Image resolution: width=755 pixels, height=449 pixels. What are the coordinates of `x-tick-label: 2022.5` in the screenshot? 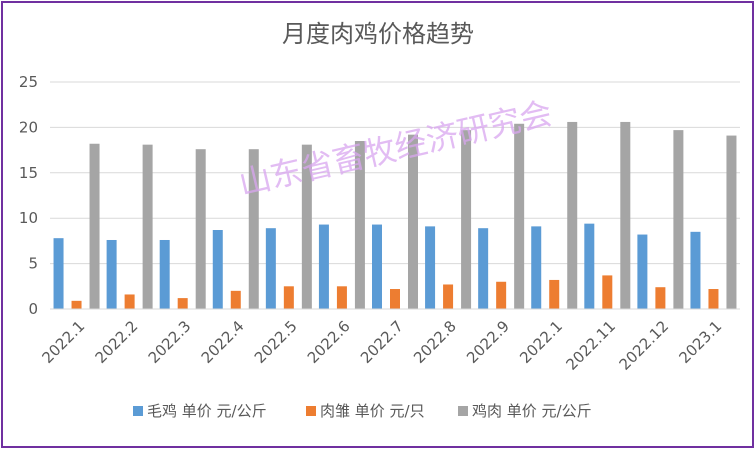 It's located at (276, 342).